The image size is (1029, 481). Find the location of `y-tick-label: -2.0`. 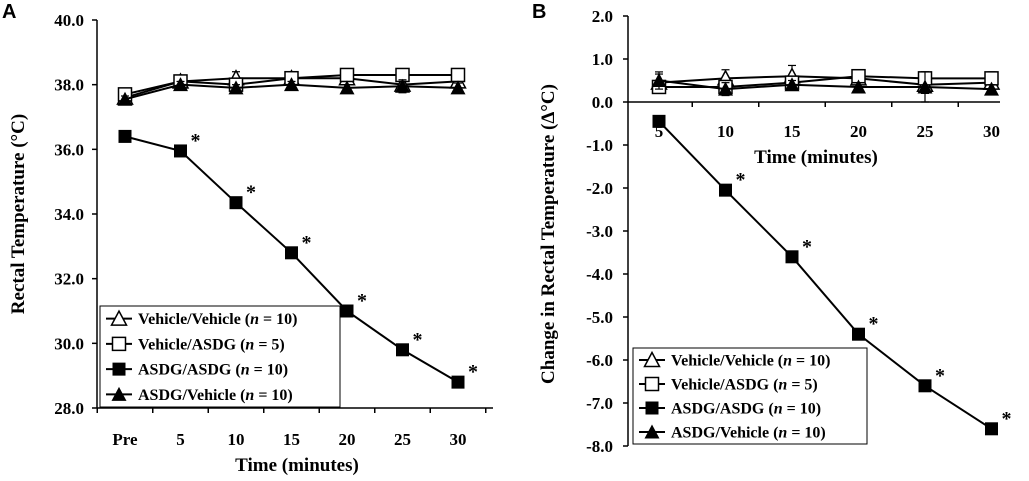

y-tick-label: -2.0 is located at coordinates (599, 188).